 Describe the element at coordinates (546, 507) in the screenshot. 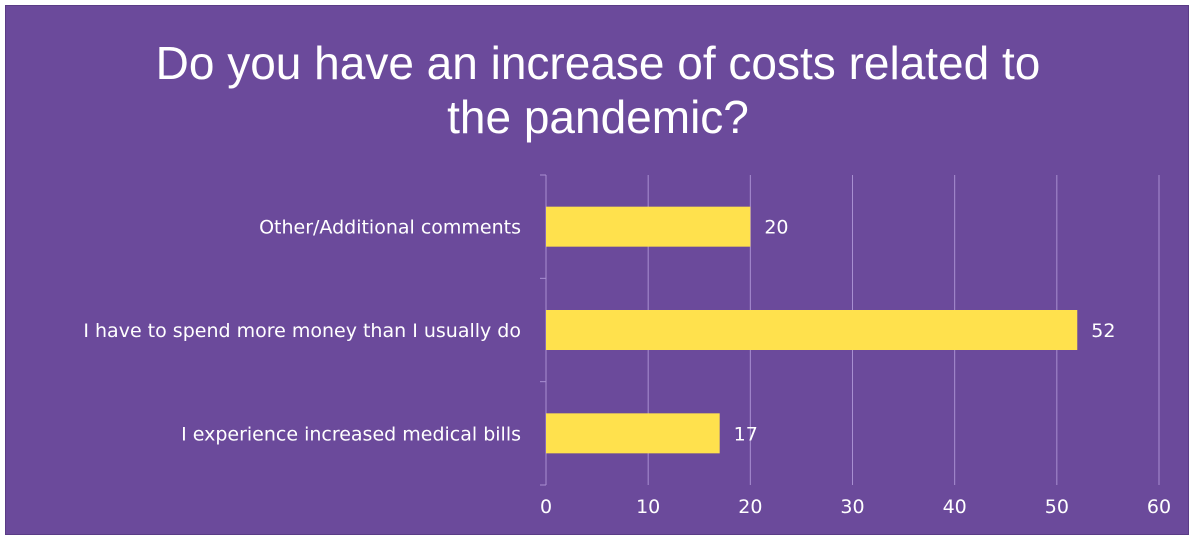

I see `x-tick-label: 0` at that location.